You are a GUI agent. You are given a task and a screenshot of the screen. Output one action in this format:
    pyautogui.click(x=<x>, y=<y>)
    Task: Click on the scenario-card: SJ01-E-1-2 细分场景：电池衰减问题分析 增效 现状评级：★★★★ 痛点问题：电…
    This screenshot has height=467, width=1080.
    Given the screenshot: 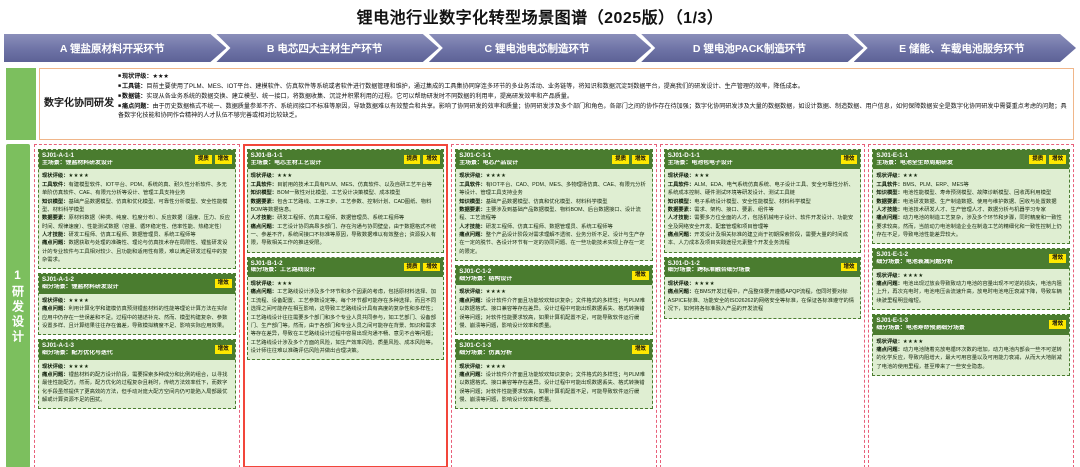 What is the action you would take?
    pyautogui.click(x=971, y=279)
    